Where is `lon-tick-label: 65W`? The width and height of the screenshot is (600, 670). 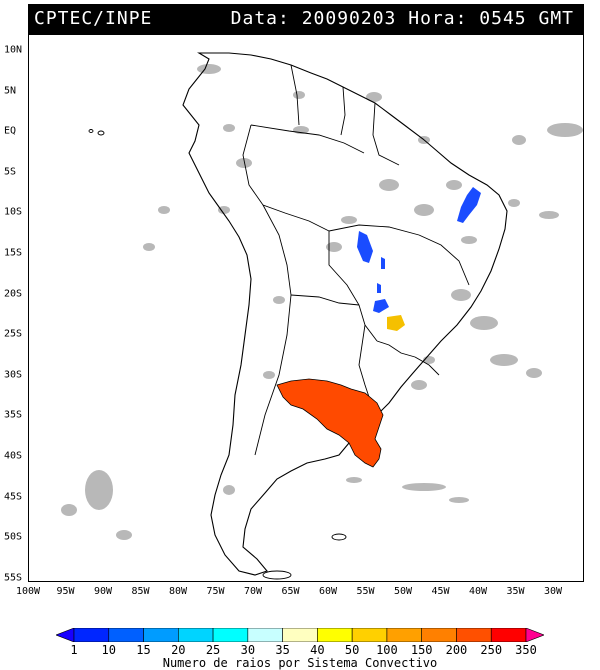
lon-tick-label: 65W is located at coordinates (290, 591).